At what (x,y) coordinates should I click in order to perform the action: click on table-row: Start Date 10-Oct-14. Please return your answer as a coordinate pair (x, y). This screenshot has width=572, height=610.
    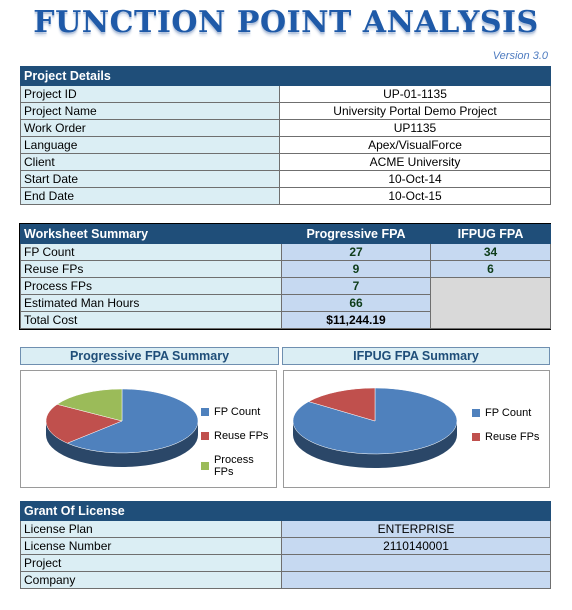
    Looking at the image, I should click on (285, 179).